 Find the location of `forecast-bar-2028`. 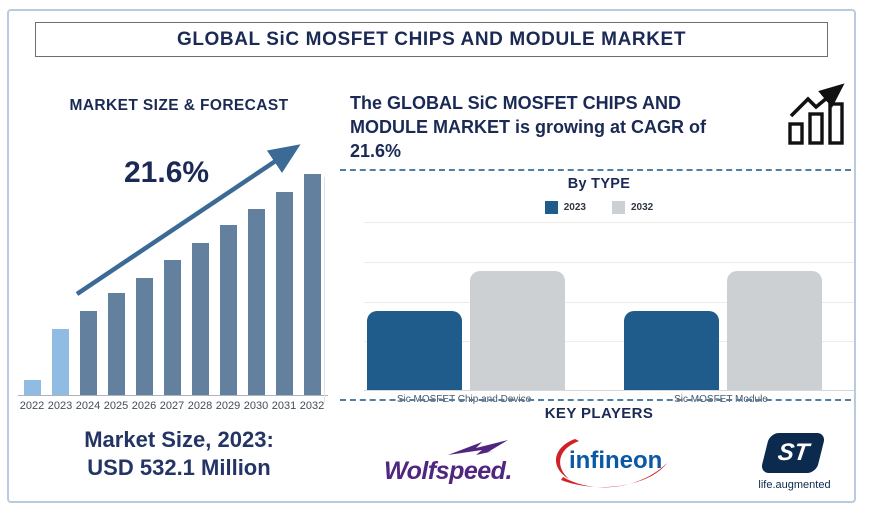

forecast-bar-2028 is located at coordinates (200, 319).